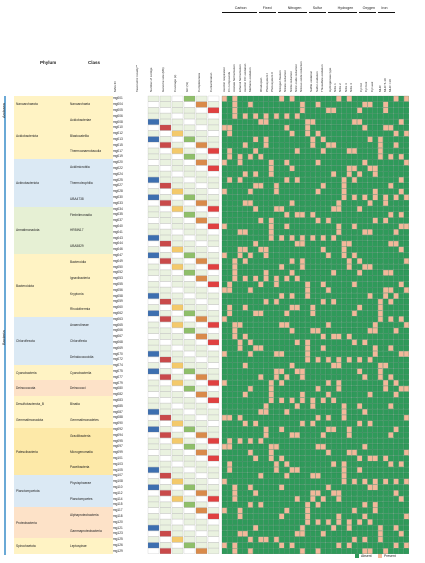 The image size is (425, 563). I want to click on mag-id: mg117, so click(118, 510).